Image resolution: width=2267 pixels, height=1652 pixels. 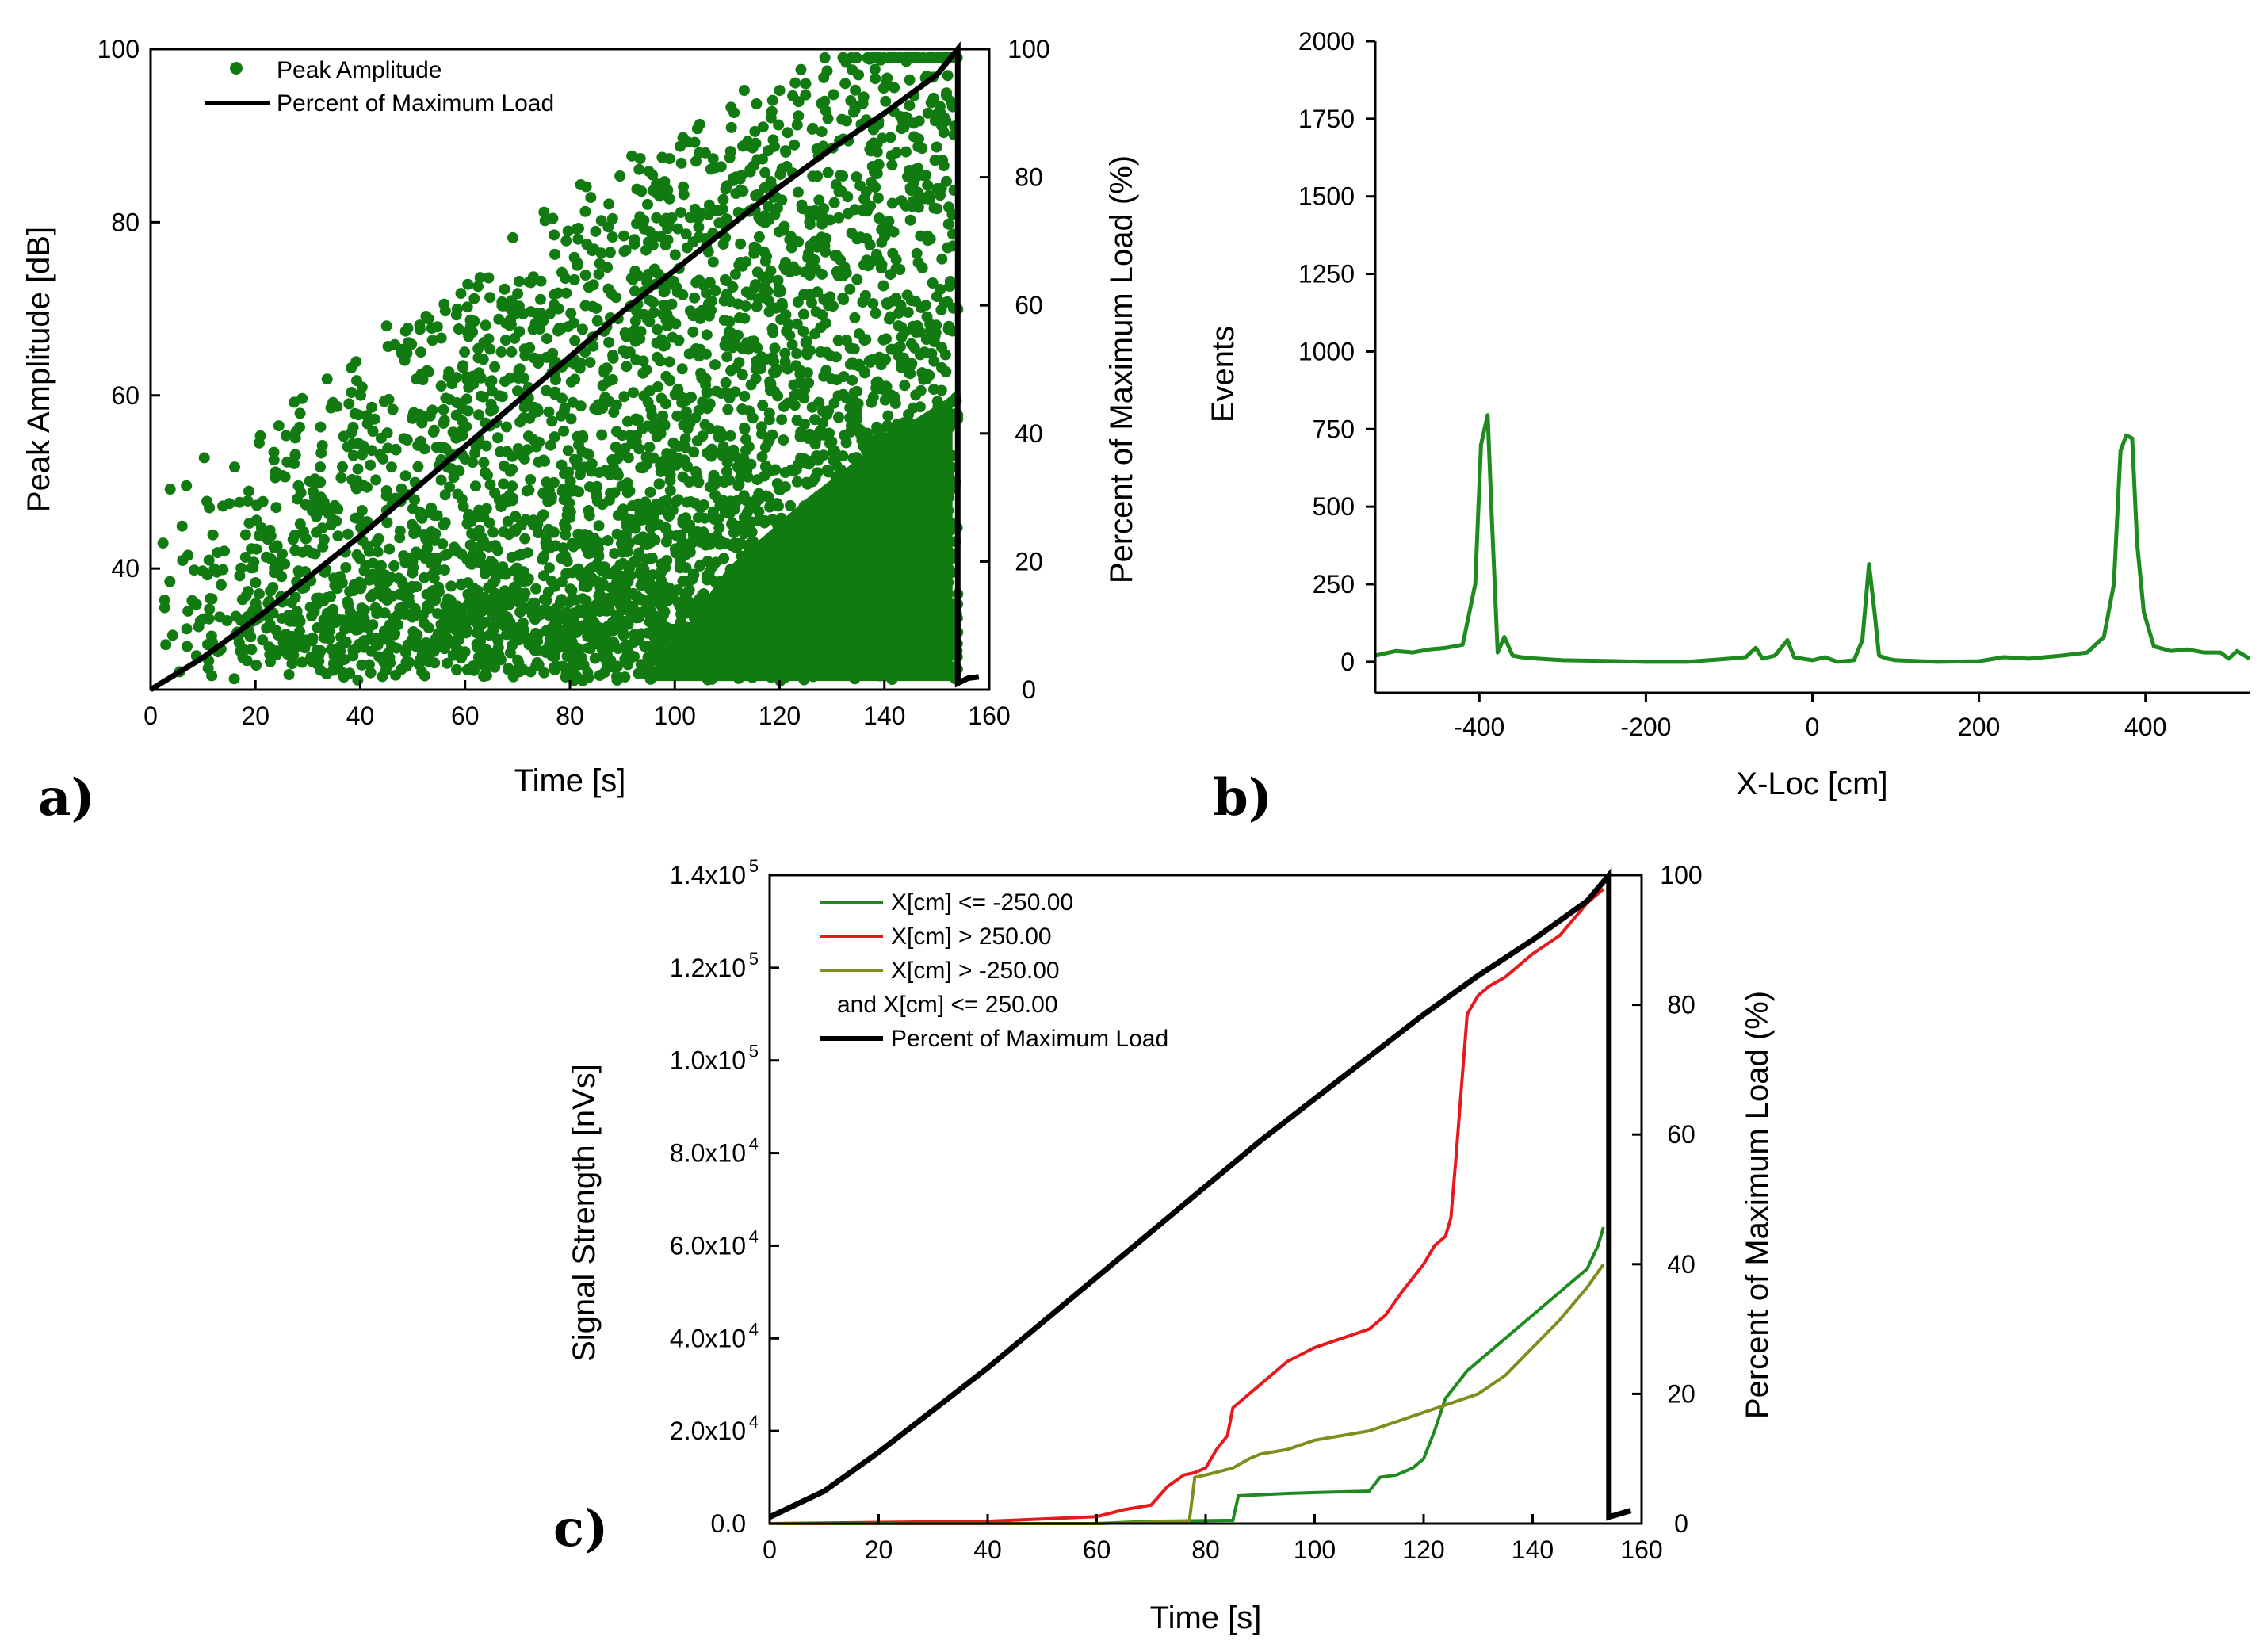 I want to click on b-x-axis-label: X-Loc [cm], so click(x=1811, y=784).